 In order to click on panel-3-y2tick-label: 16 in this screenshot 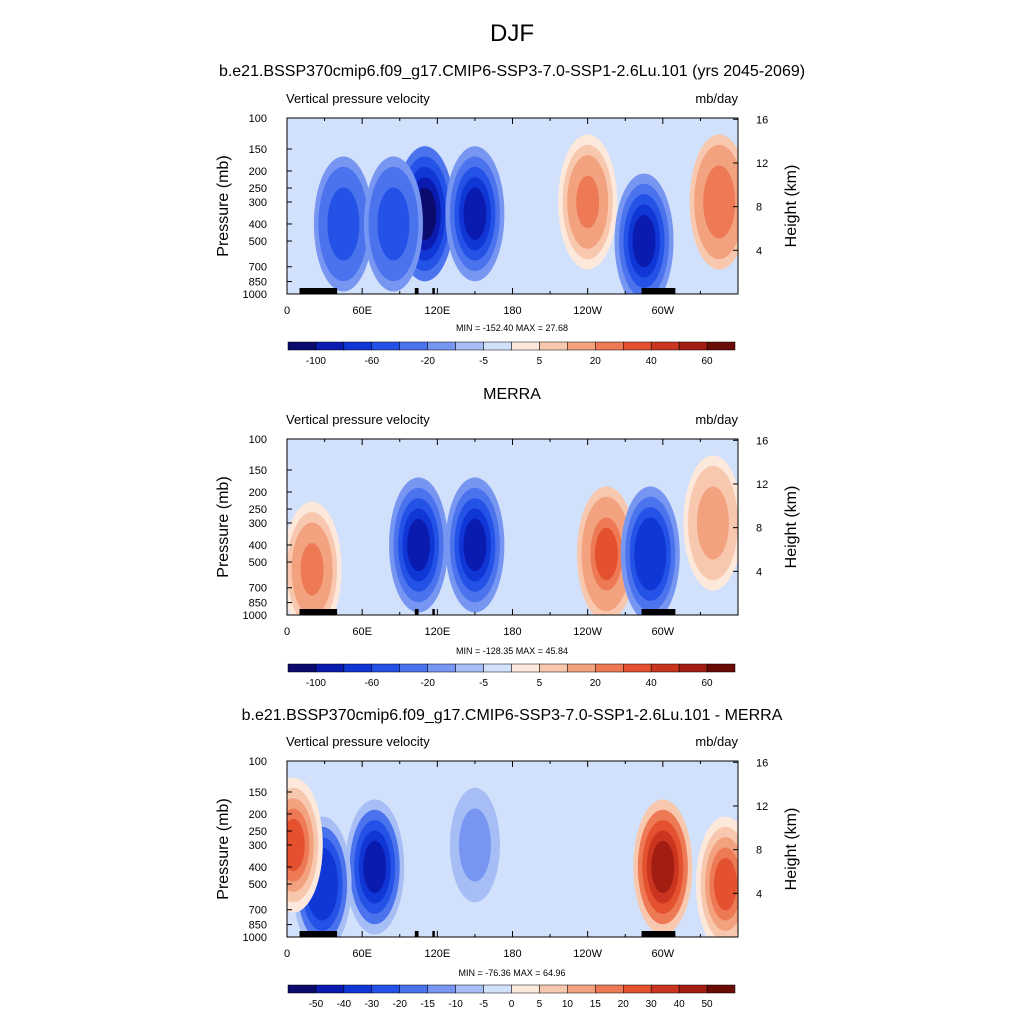, I will do `click(762, 763)`.